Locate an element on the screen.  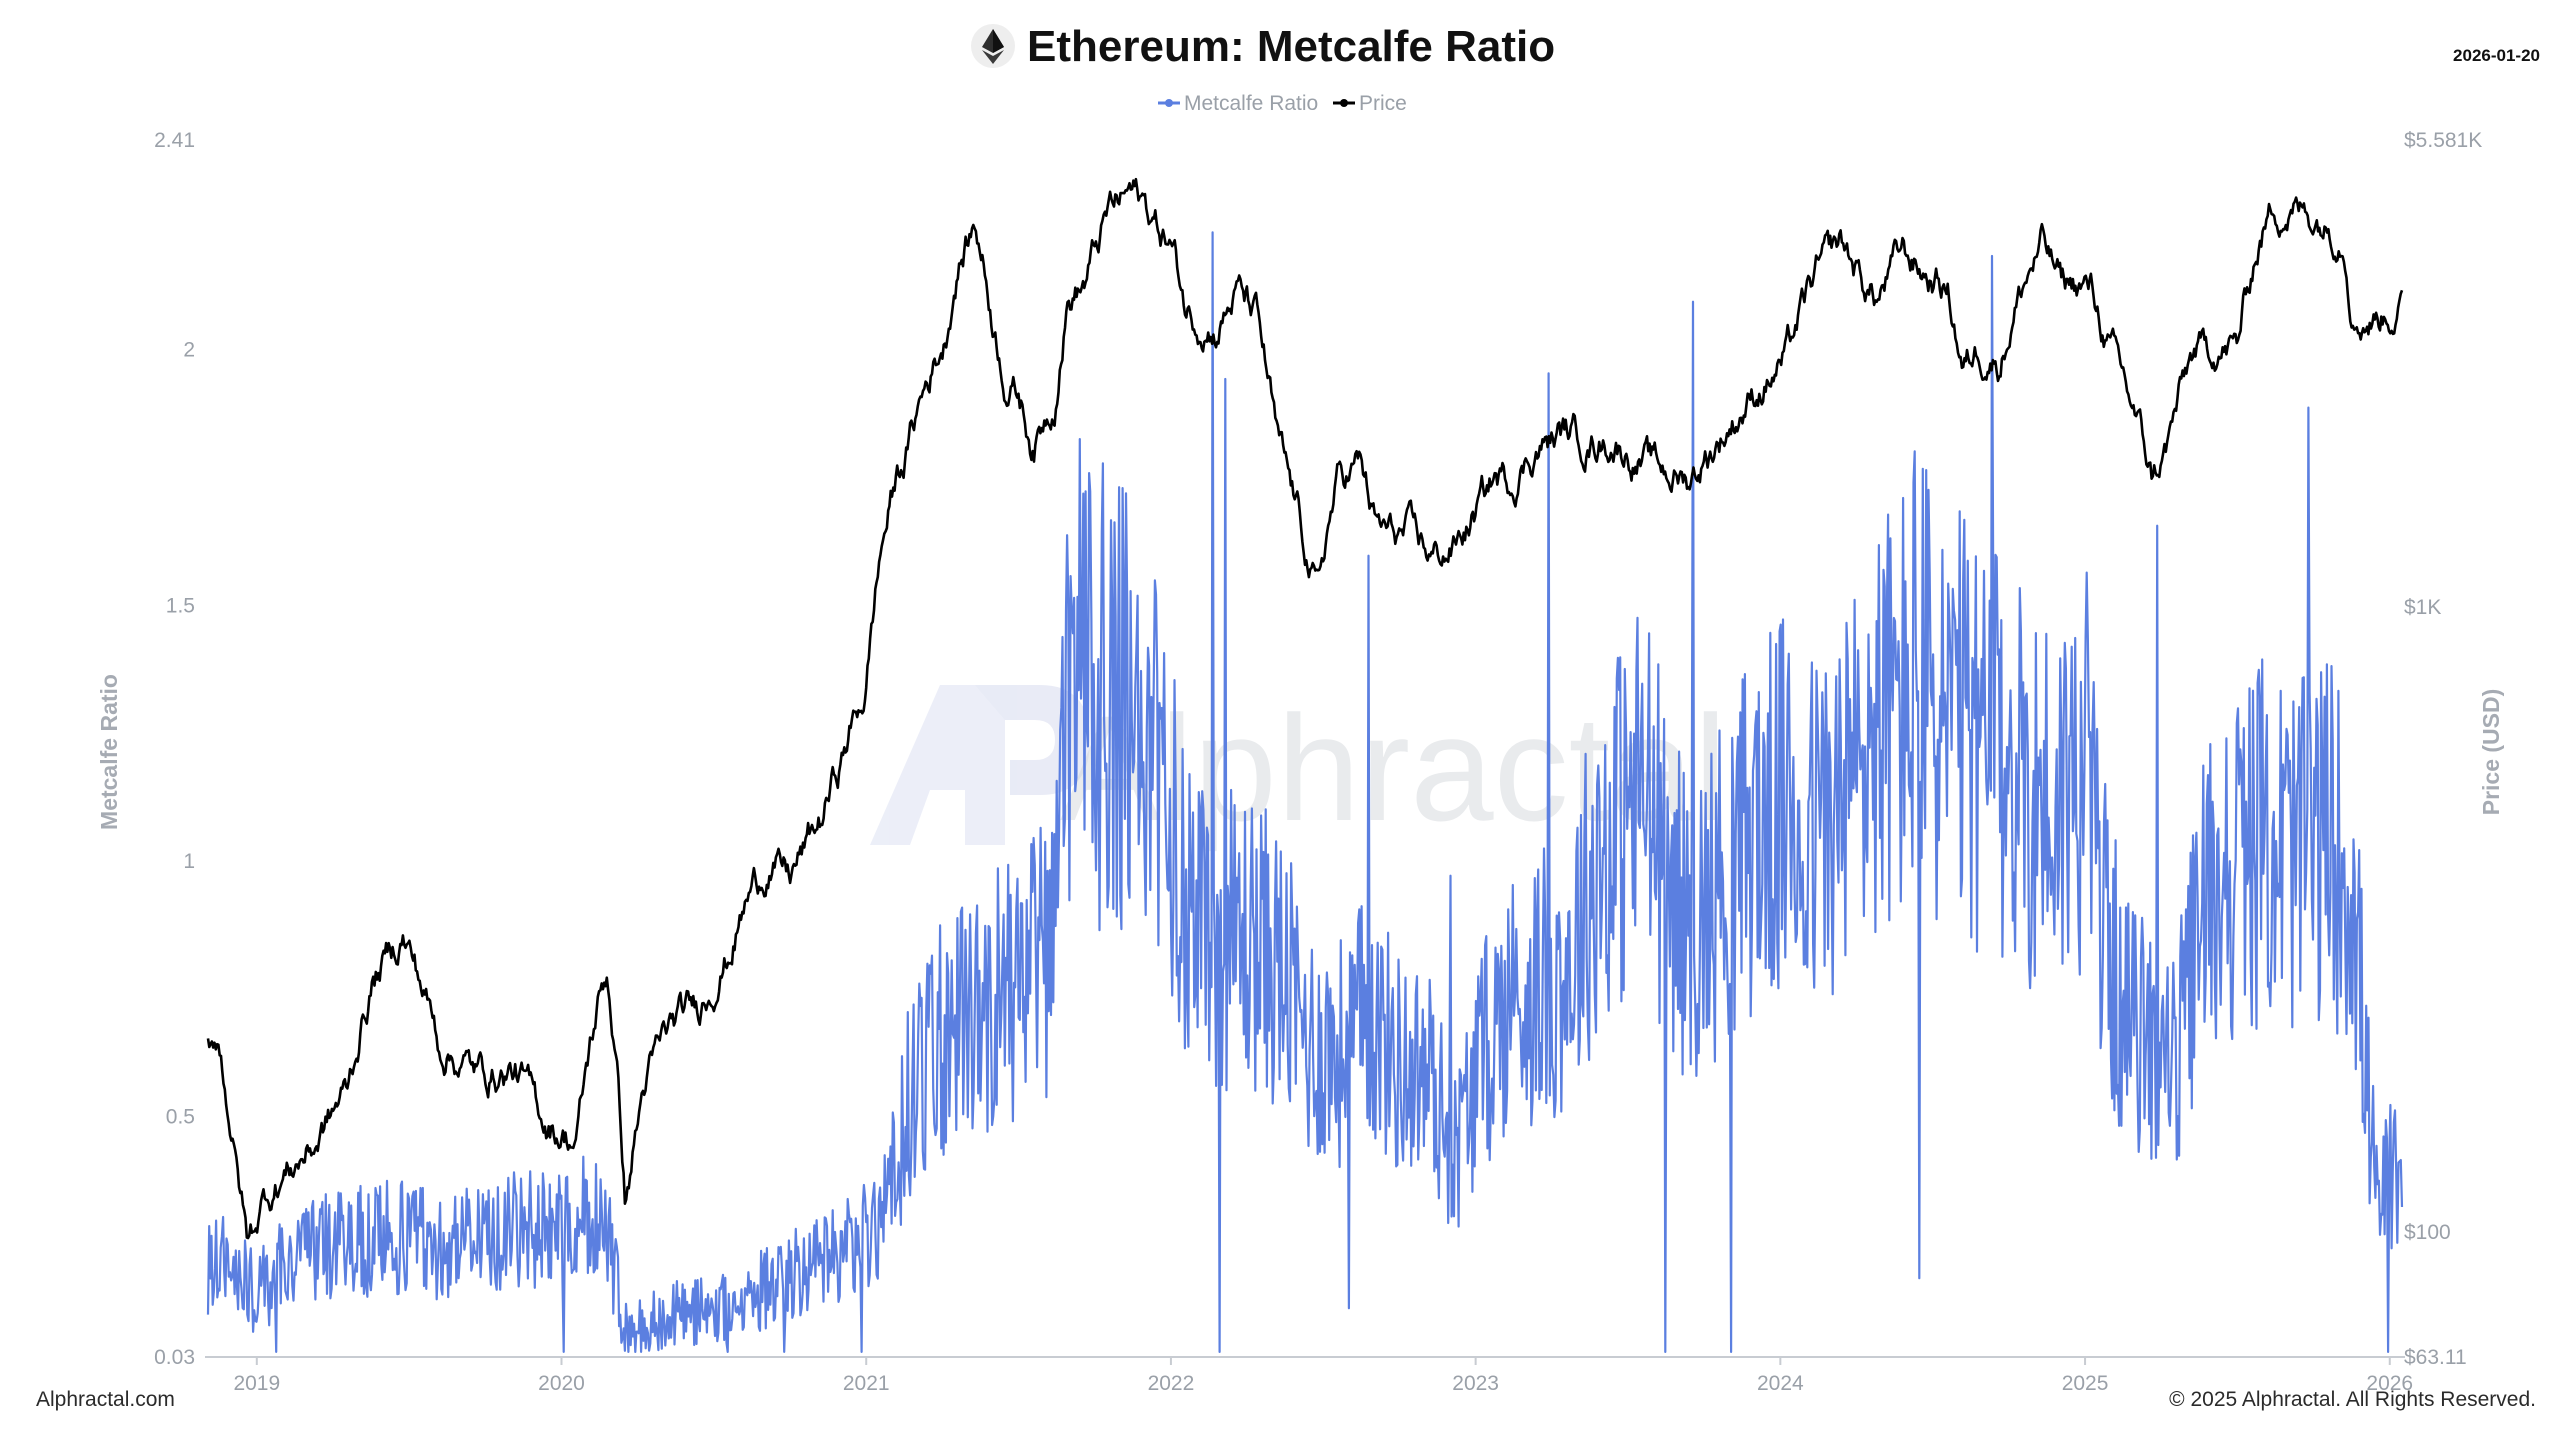
y-right-tick-label: $100 is located at coordinates (2427, 1232).